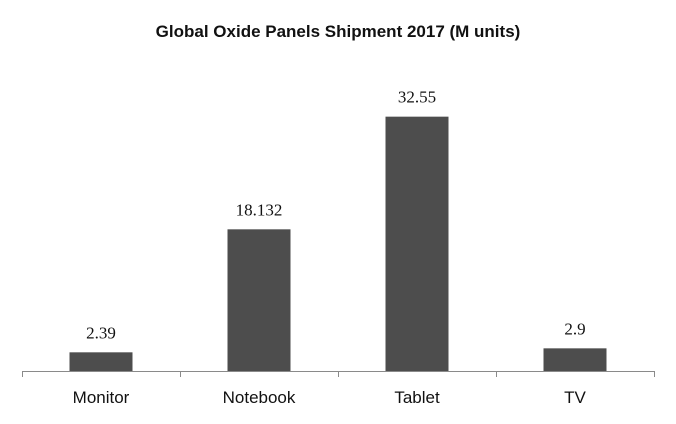 Image resolution: width=676 pixels, height=424 pixels. I want to click on x-tick-label-notebook: Notebook, so click(259, 397).